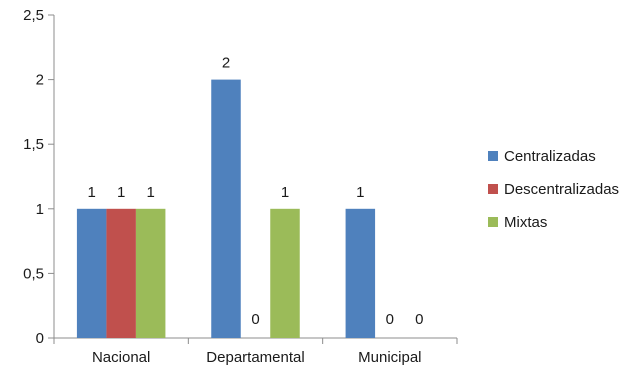  Describe the element at coordinates (33, 15) in the screenshot. I see `y-tick-label: 2,5` at that location.